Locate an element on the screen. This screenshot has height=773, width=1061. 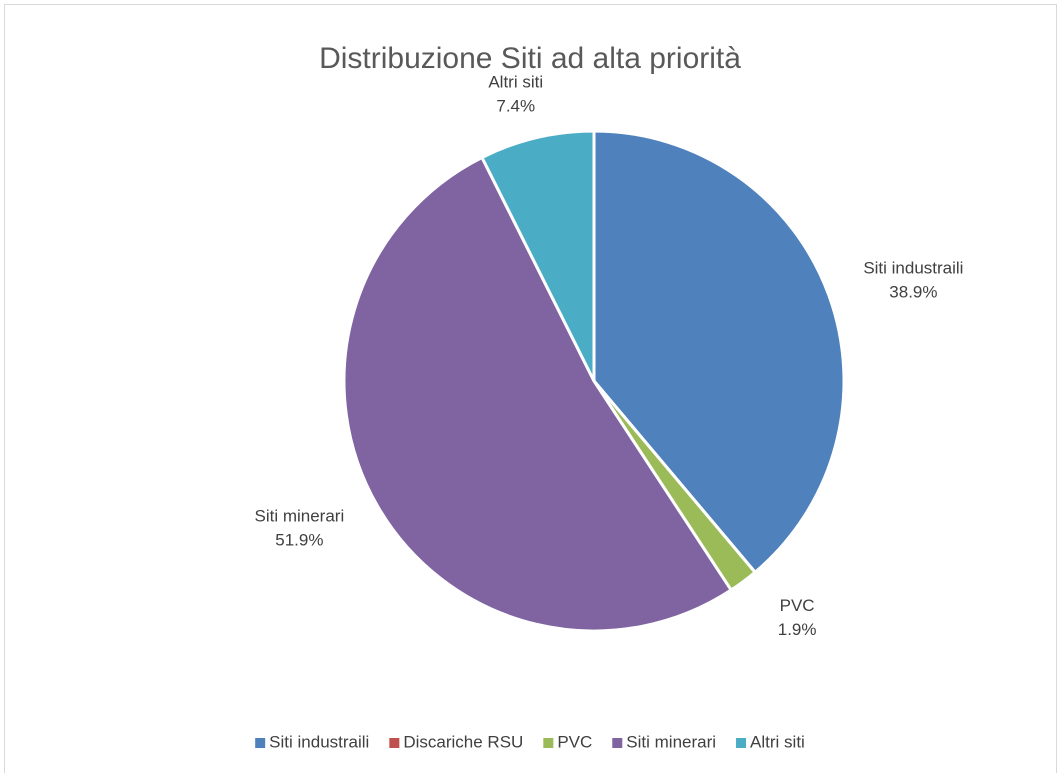
chart-title: Distribuzione Siti ad alta priorità is located at coordinates (530, 58).